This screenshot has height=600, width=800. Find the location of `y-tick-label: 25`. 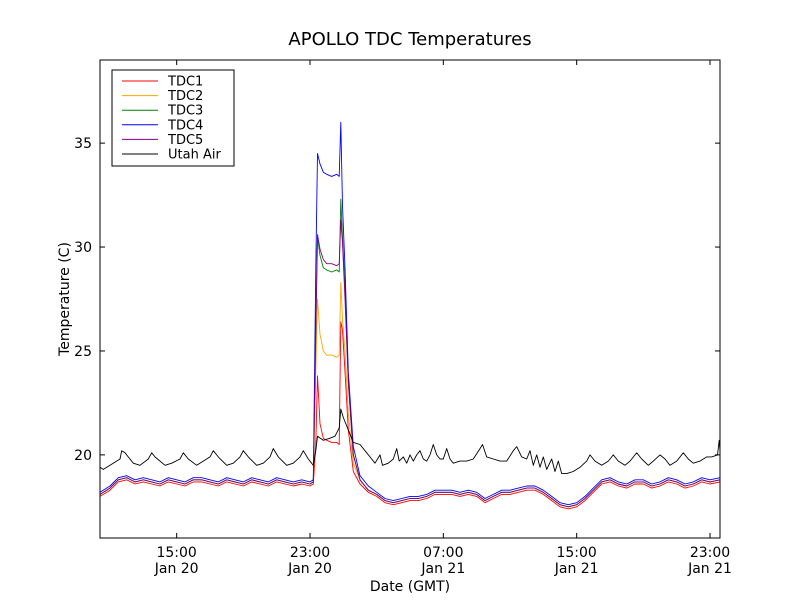

y-tick-label: 25 is located at coordinates (83, 352).